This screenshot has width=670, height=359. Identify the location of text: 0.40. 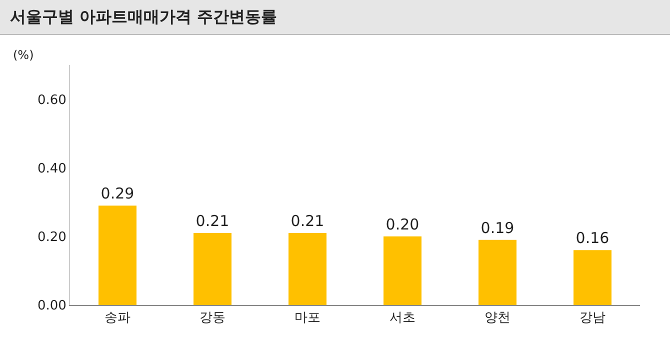
(51, 168).